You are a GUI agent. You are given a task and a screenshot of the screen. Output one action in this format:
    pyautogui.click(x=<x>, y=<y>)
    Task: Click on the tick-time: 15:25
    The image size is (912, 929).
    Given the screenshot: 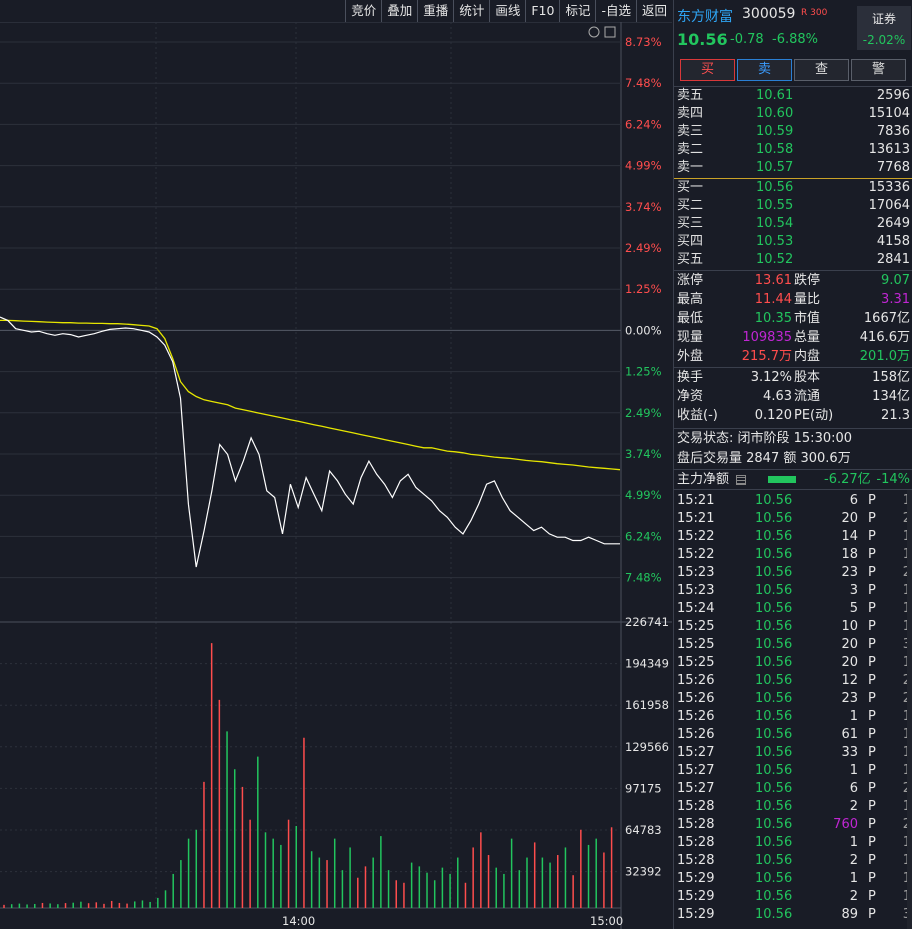 What is the action you would take?
    pyautogui.click(x=696, y=626)
    